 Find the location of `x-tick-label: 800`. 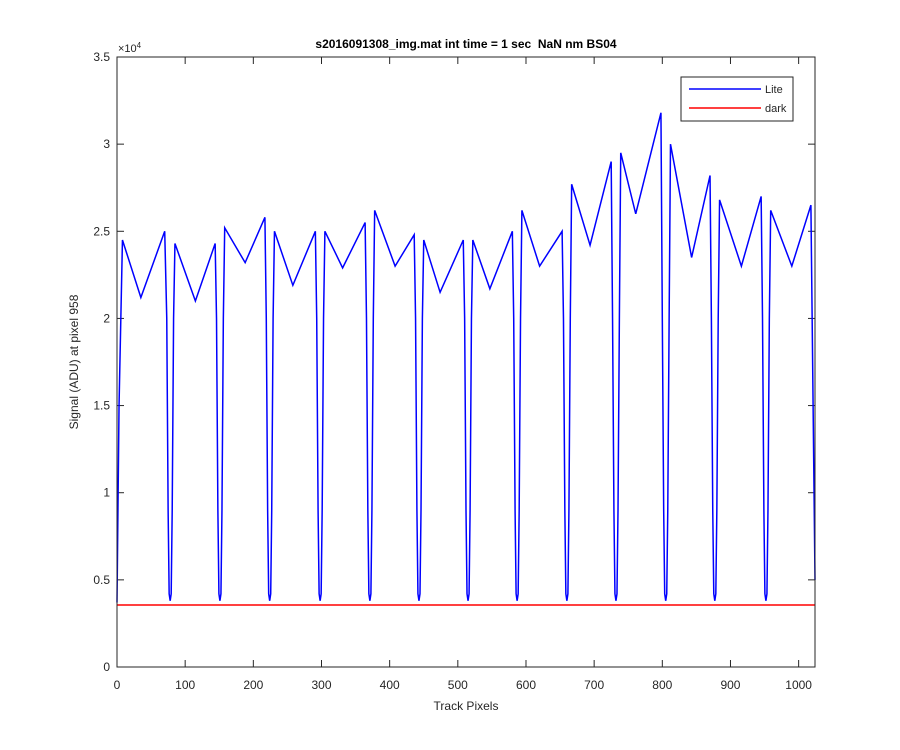

x-tick-label: 800 is located at coordinates (662, 685).